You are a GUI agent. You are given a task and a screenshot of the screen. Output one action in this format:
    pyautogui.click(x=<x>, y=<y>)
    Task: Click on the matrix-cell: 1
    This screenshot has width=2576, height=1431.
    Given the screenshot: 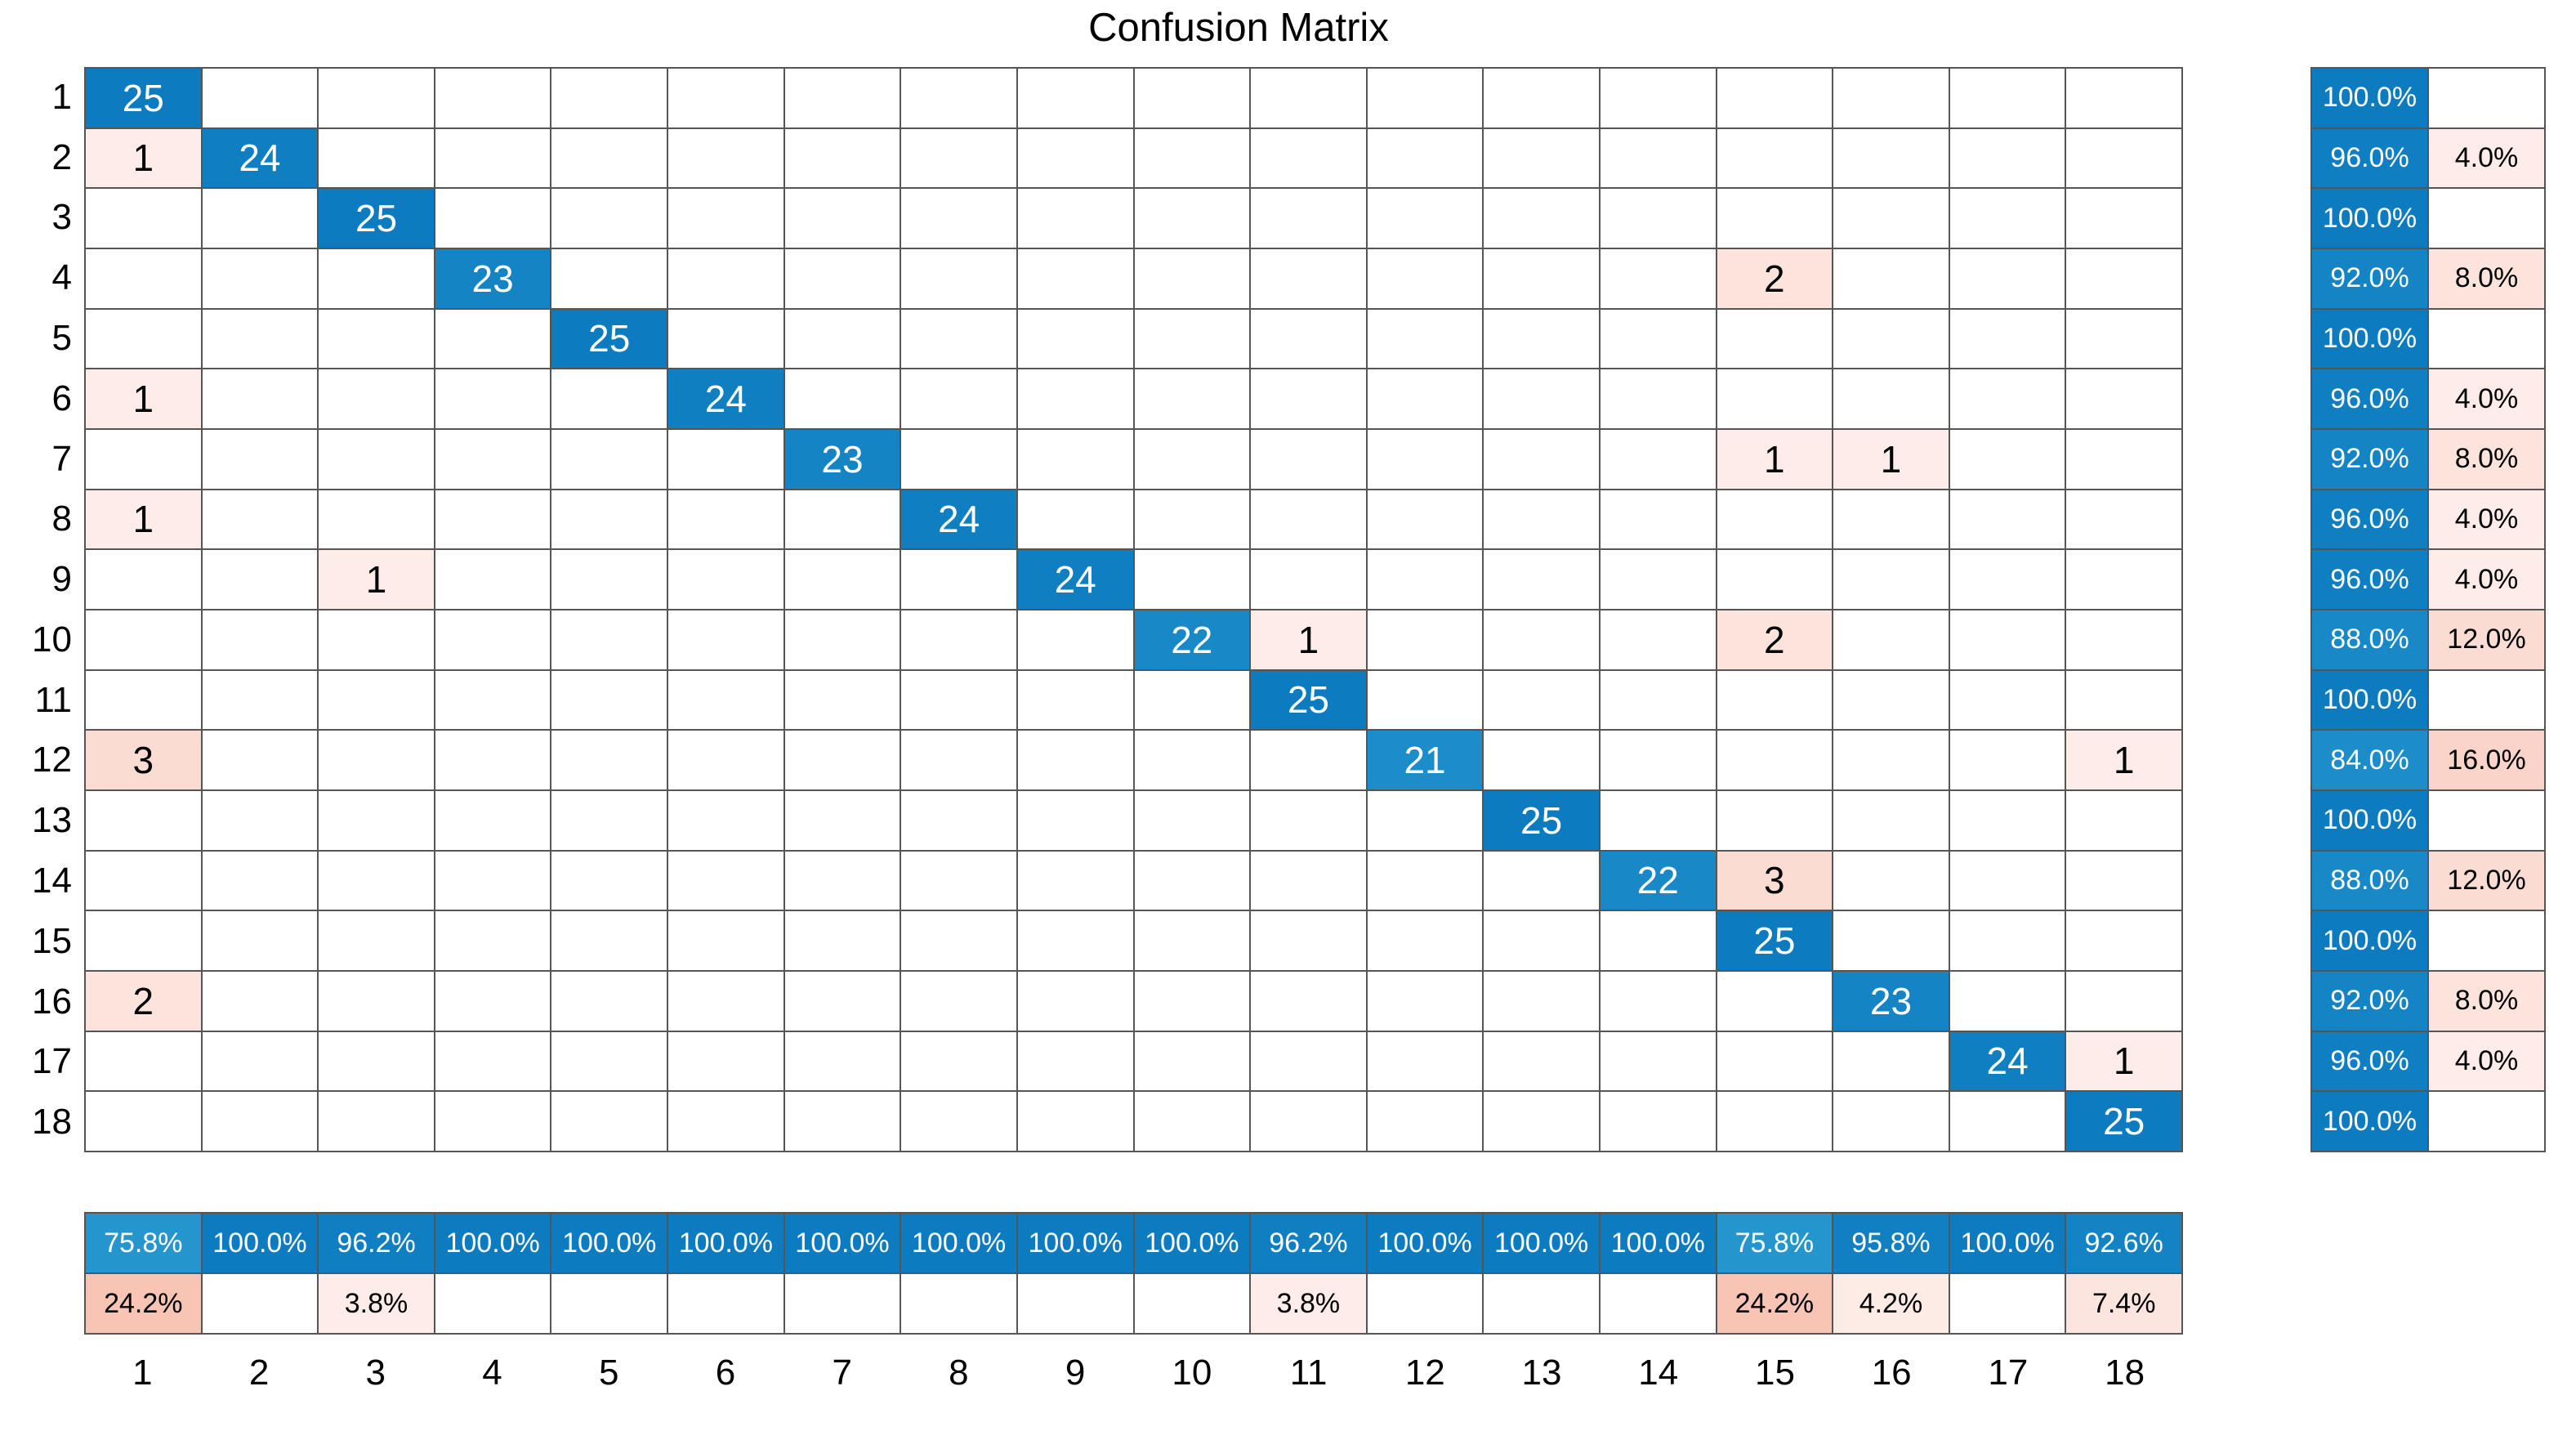 What is the action you would take?
    pyautogui.click(x=144, y=399)
    